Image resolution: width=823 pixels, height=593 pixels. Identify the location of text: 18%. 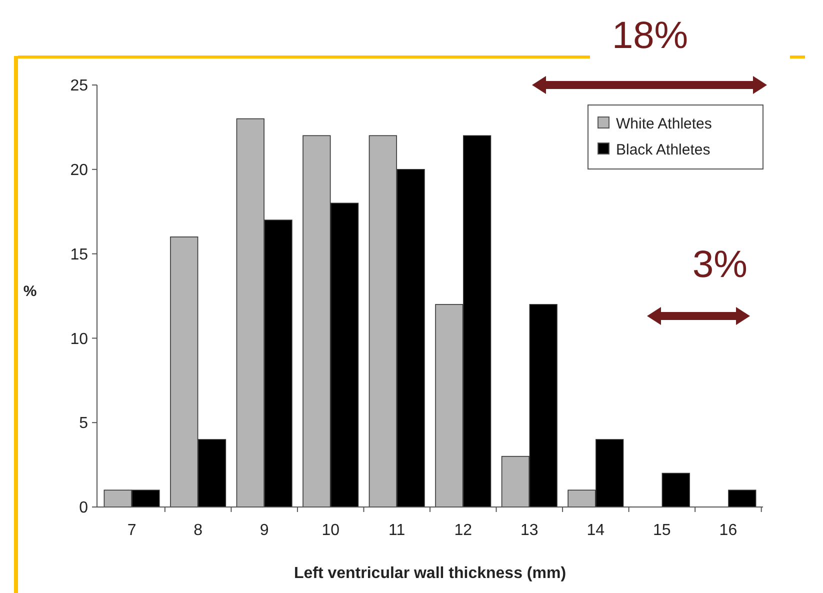
(650, 36).